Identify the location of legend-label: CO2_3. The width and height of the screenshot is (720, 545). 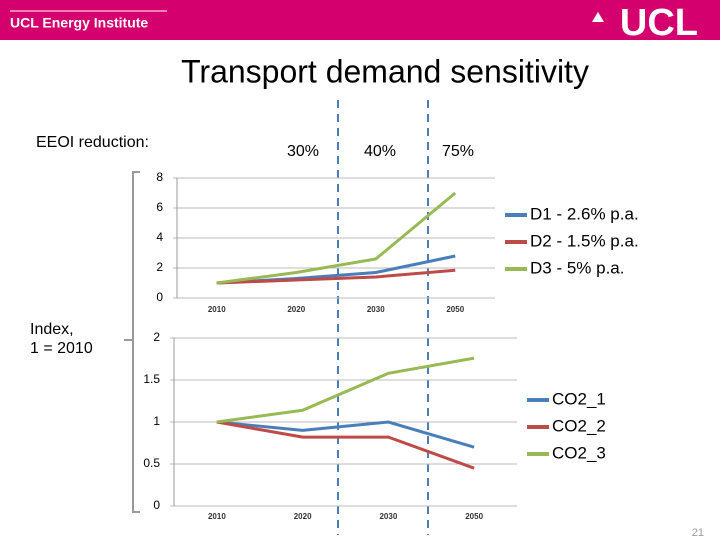
(579, 452).